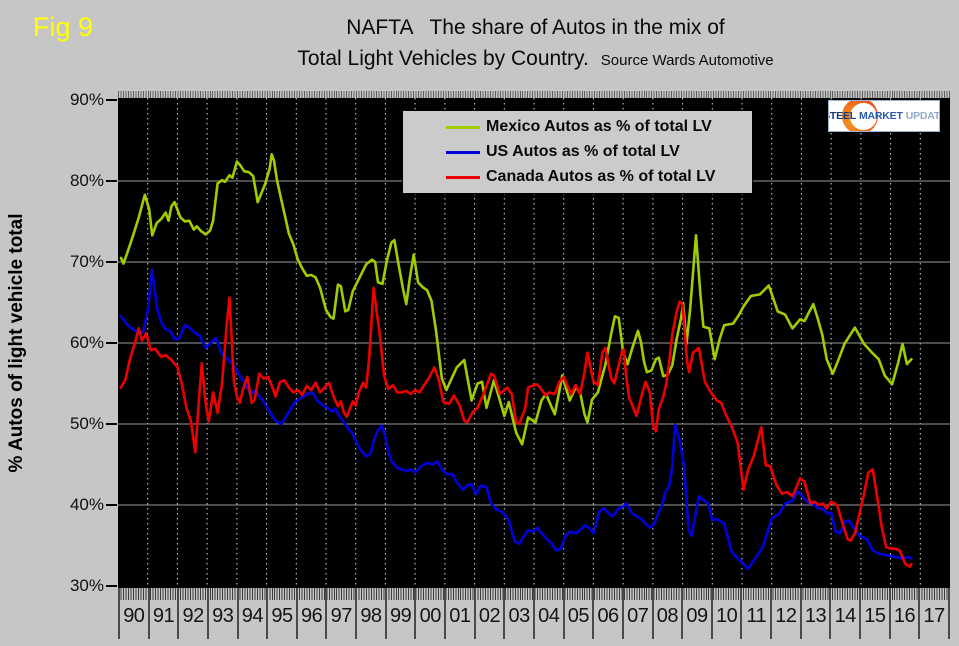  I want to click on figure-number-label: Fig 9, so click(63, 27).